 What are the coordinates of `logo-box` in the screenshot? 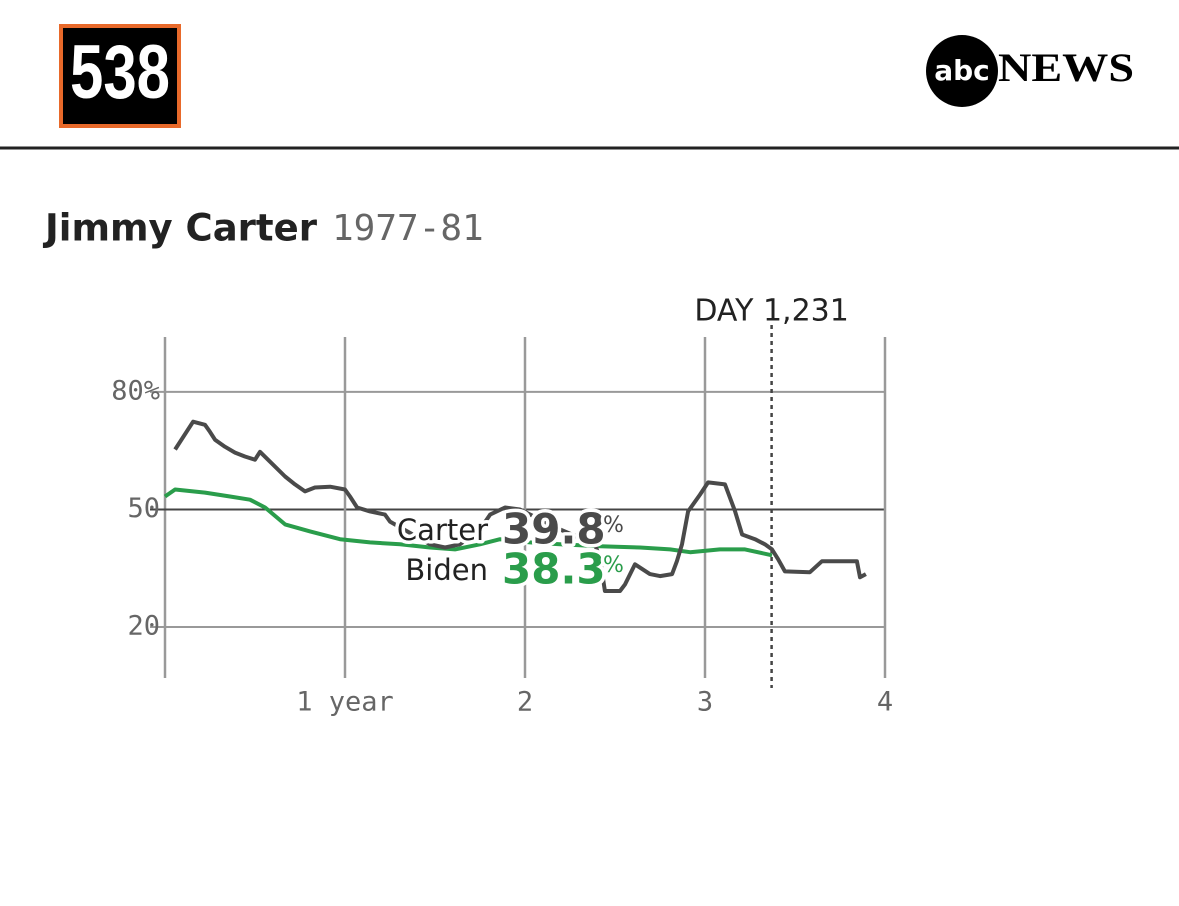 It's located at (120, 76).